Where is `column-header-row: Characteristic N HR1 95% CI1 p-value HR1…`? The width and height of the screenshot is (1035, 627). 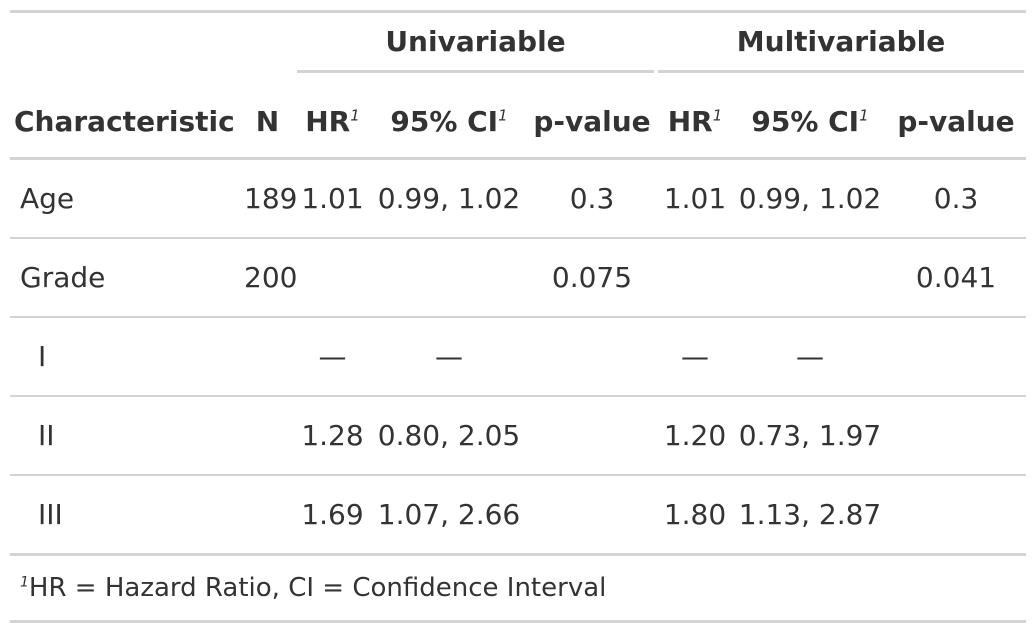
column-header-row: Characteristic N HR1 95% CI1 p-value HR1… is located at coordinates (518, 122).